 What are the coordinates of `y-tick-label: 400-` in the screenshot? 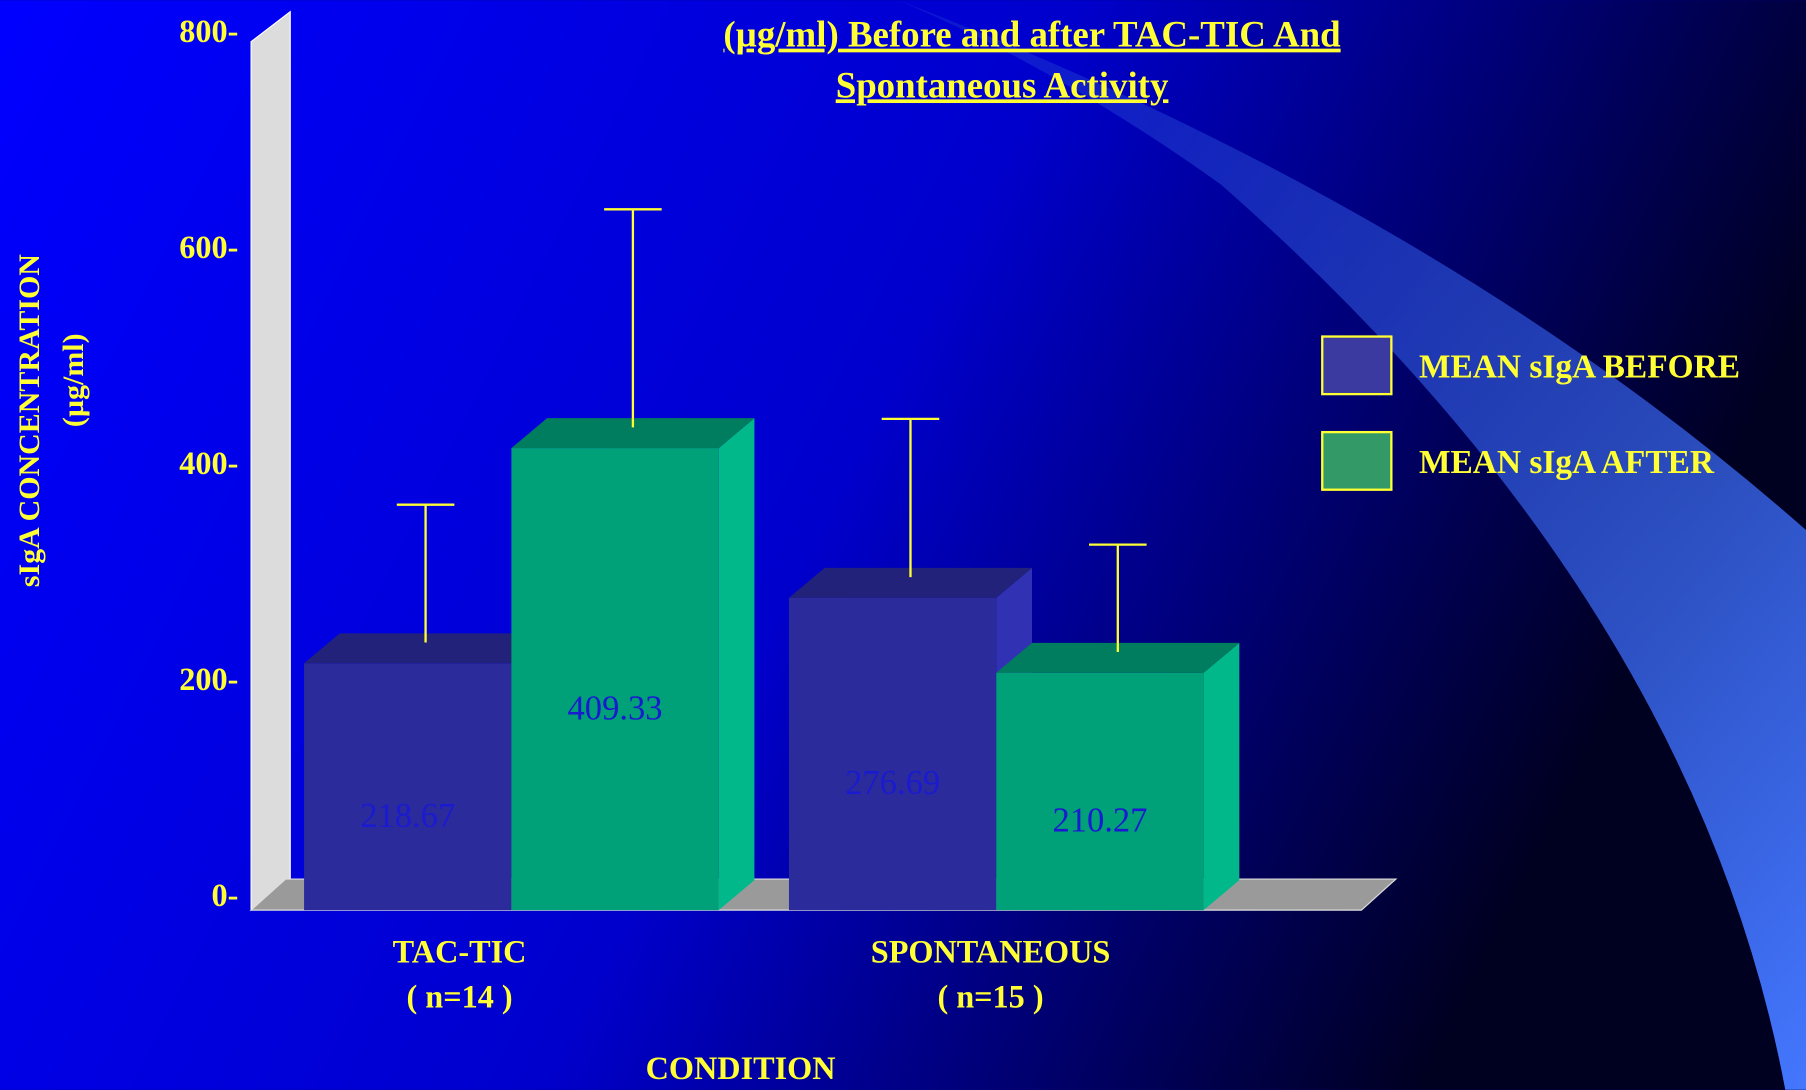 It's located at (208, 463).